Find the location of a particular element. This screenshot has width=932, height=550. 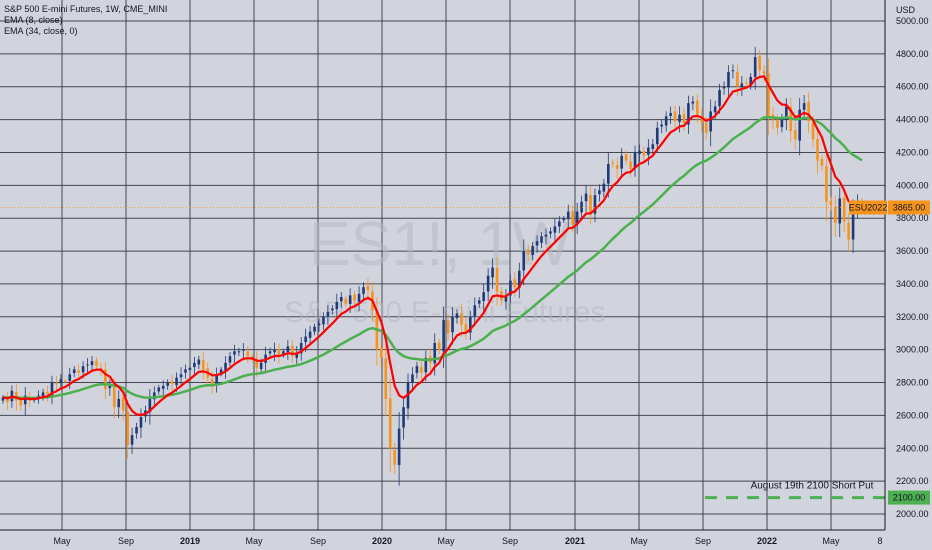

symbol-title: S&P 500 E-mini Futures, 1W, CME_MINI is located at coordinates (86, 9).